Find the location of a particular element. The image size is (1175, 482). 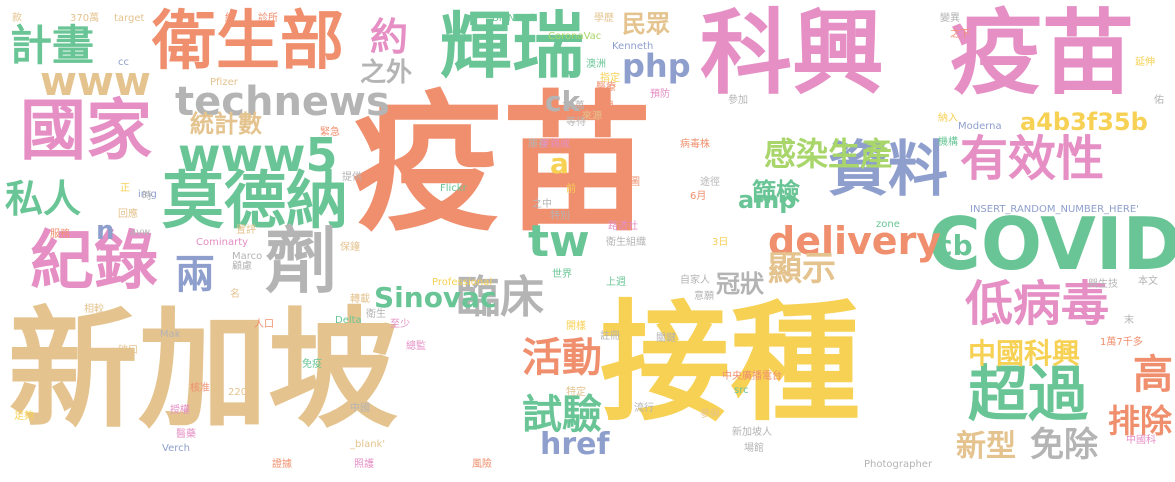

word-professional: Professional is located at coordinates (462, 282).